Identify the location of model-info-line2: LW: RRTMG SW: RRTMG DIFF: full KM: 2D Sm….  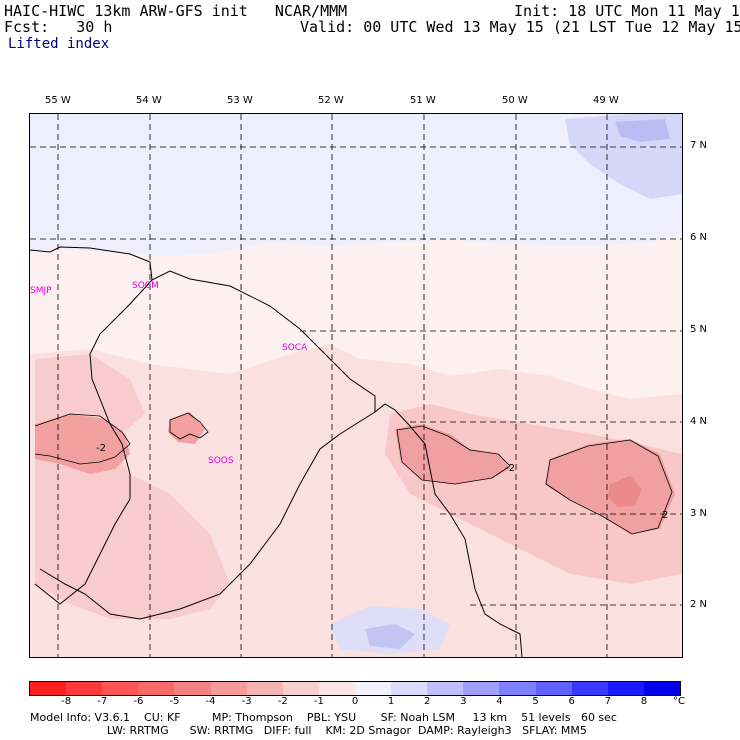
(308, 730).